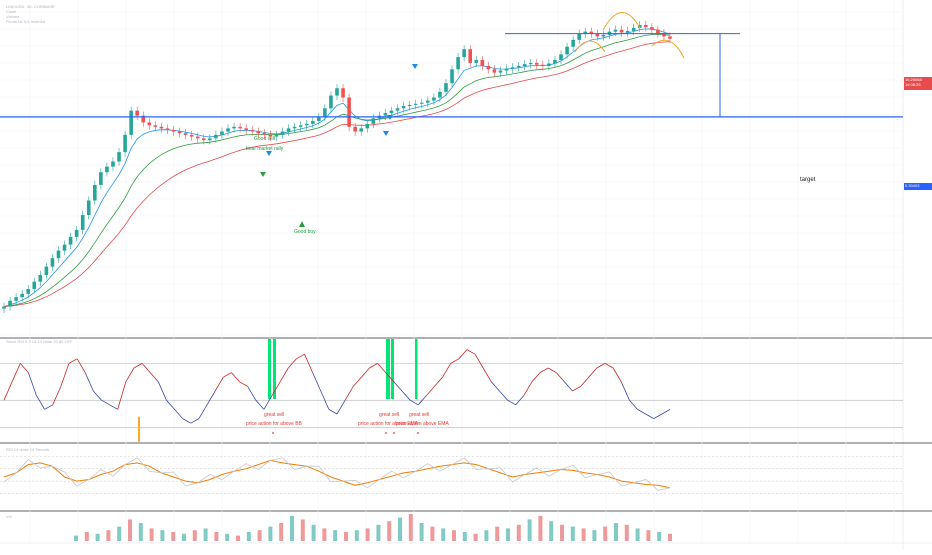  What do you see at coordinates (9, 516) in the screenshot?
I see `volume-label: Vol` at bounding box center [9, 516].